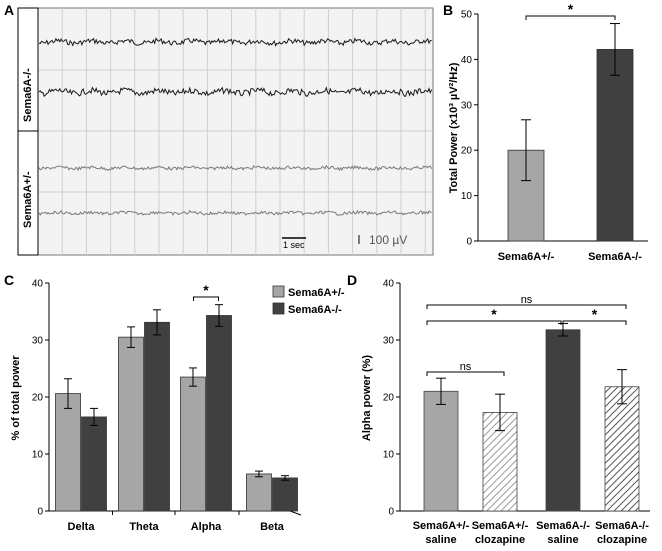  I want to click on panel-c-y-tick-label: 30, so click(38, 341).